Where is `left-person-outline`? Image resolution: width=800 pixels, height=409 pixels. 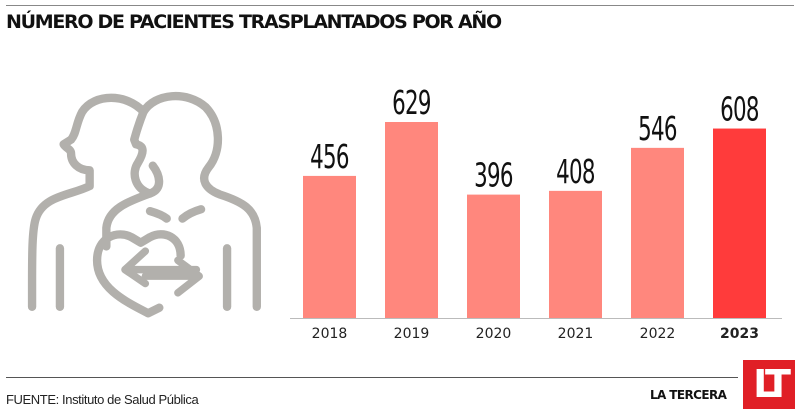
left-person-outline is located at coordinates (87, 202).